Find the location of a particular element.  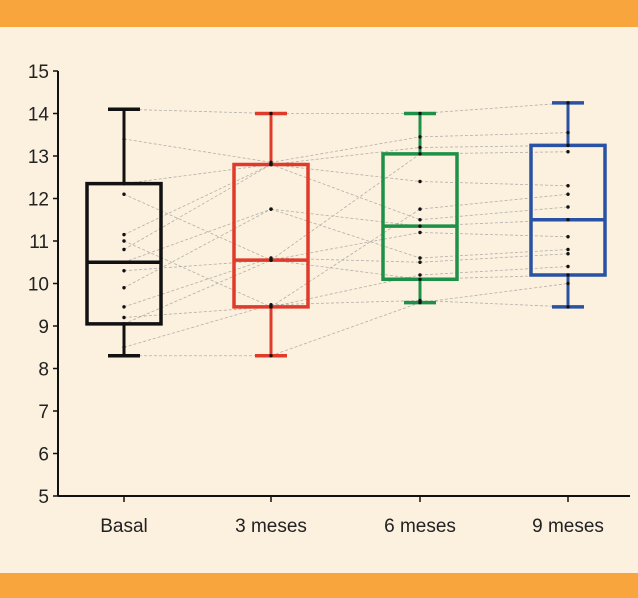

x-category-label-6-meses: 6 meses is located at coordinates (420, 526).